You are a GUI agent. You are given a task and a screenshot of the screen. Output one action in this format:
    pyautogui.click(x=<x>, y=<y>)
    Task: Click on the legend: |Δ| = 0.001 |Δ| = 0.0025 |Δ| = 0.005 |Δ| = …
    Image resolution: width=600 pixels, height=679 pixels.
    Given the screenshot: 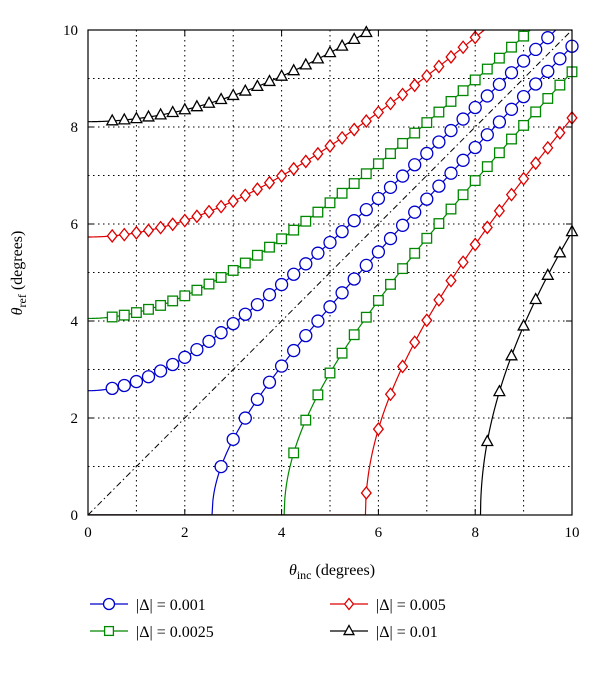 What is the action you would take?
    pyautogui.click(x=268, y=619)
    